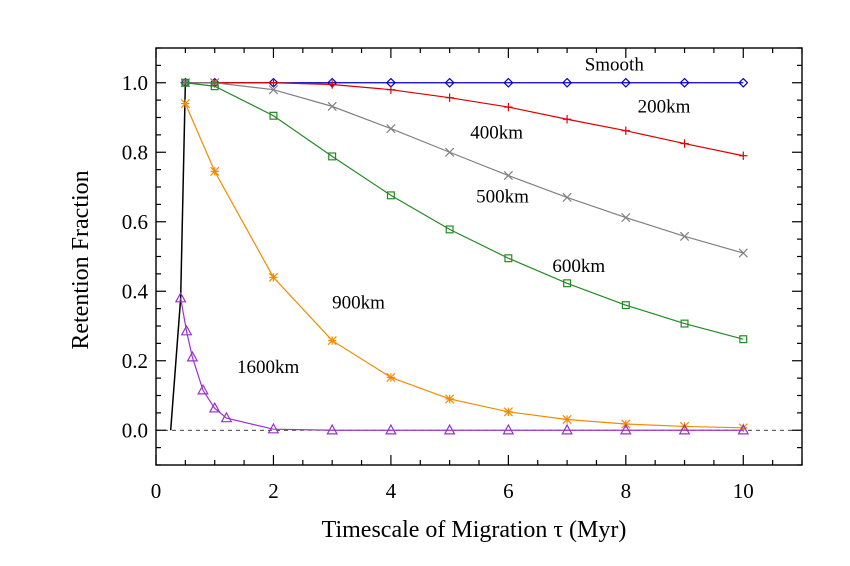 This screenshot has height=566, width=850. Describe the element at coordinates (268, 367) in the screenshot. I see `series-label: 1600km` at that location.